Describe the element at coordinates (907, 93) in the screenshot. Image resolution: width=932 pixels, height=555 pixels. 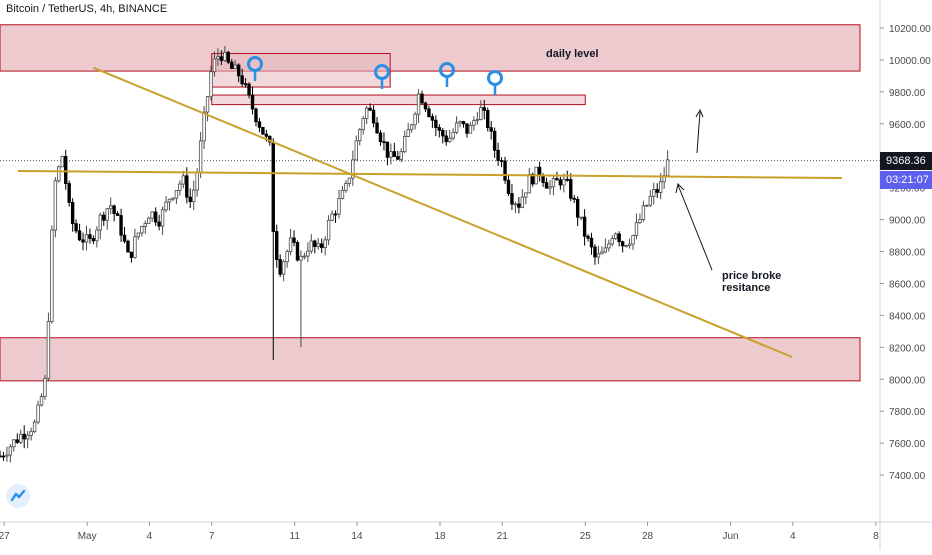
I see `y-tick-label: 9800.00` at that location.